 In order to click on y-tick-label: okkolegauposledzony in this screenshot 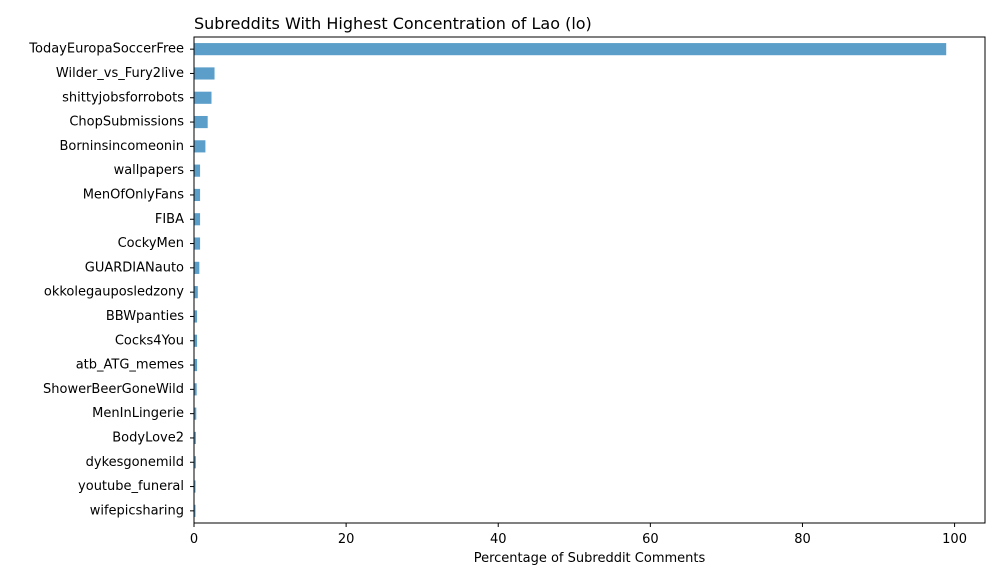, I will do `click(114, 292)`.